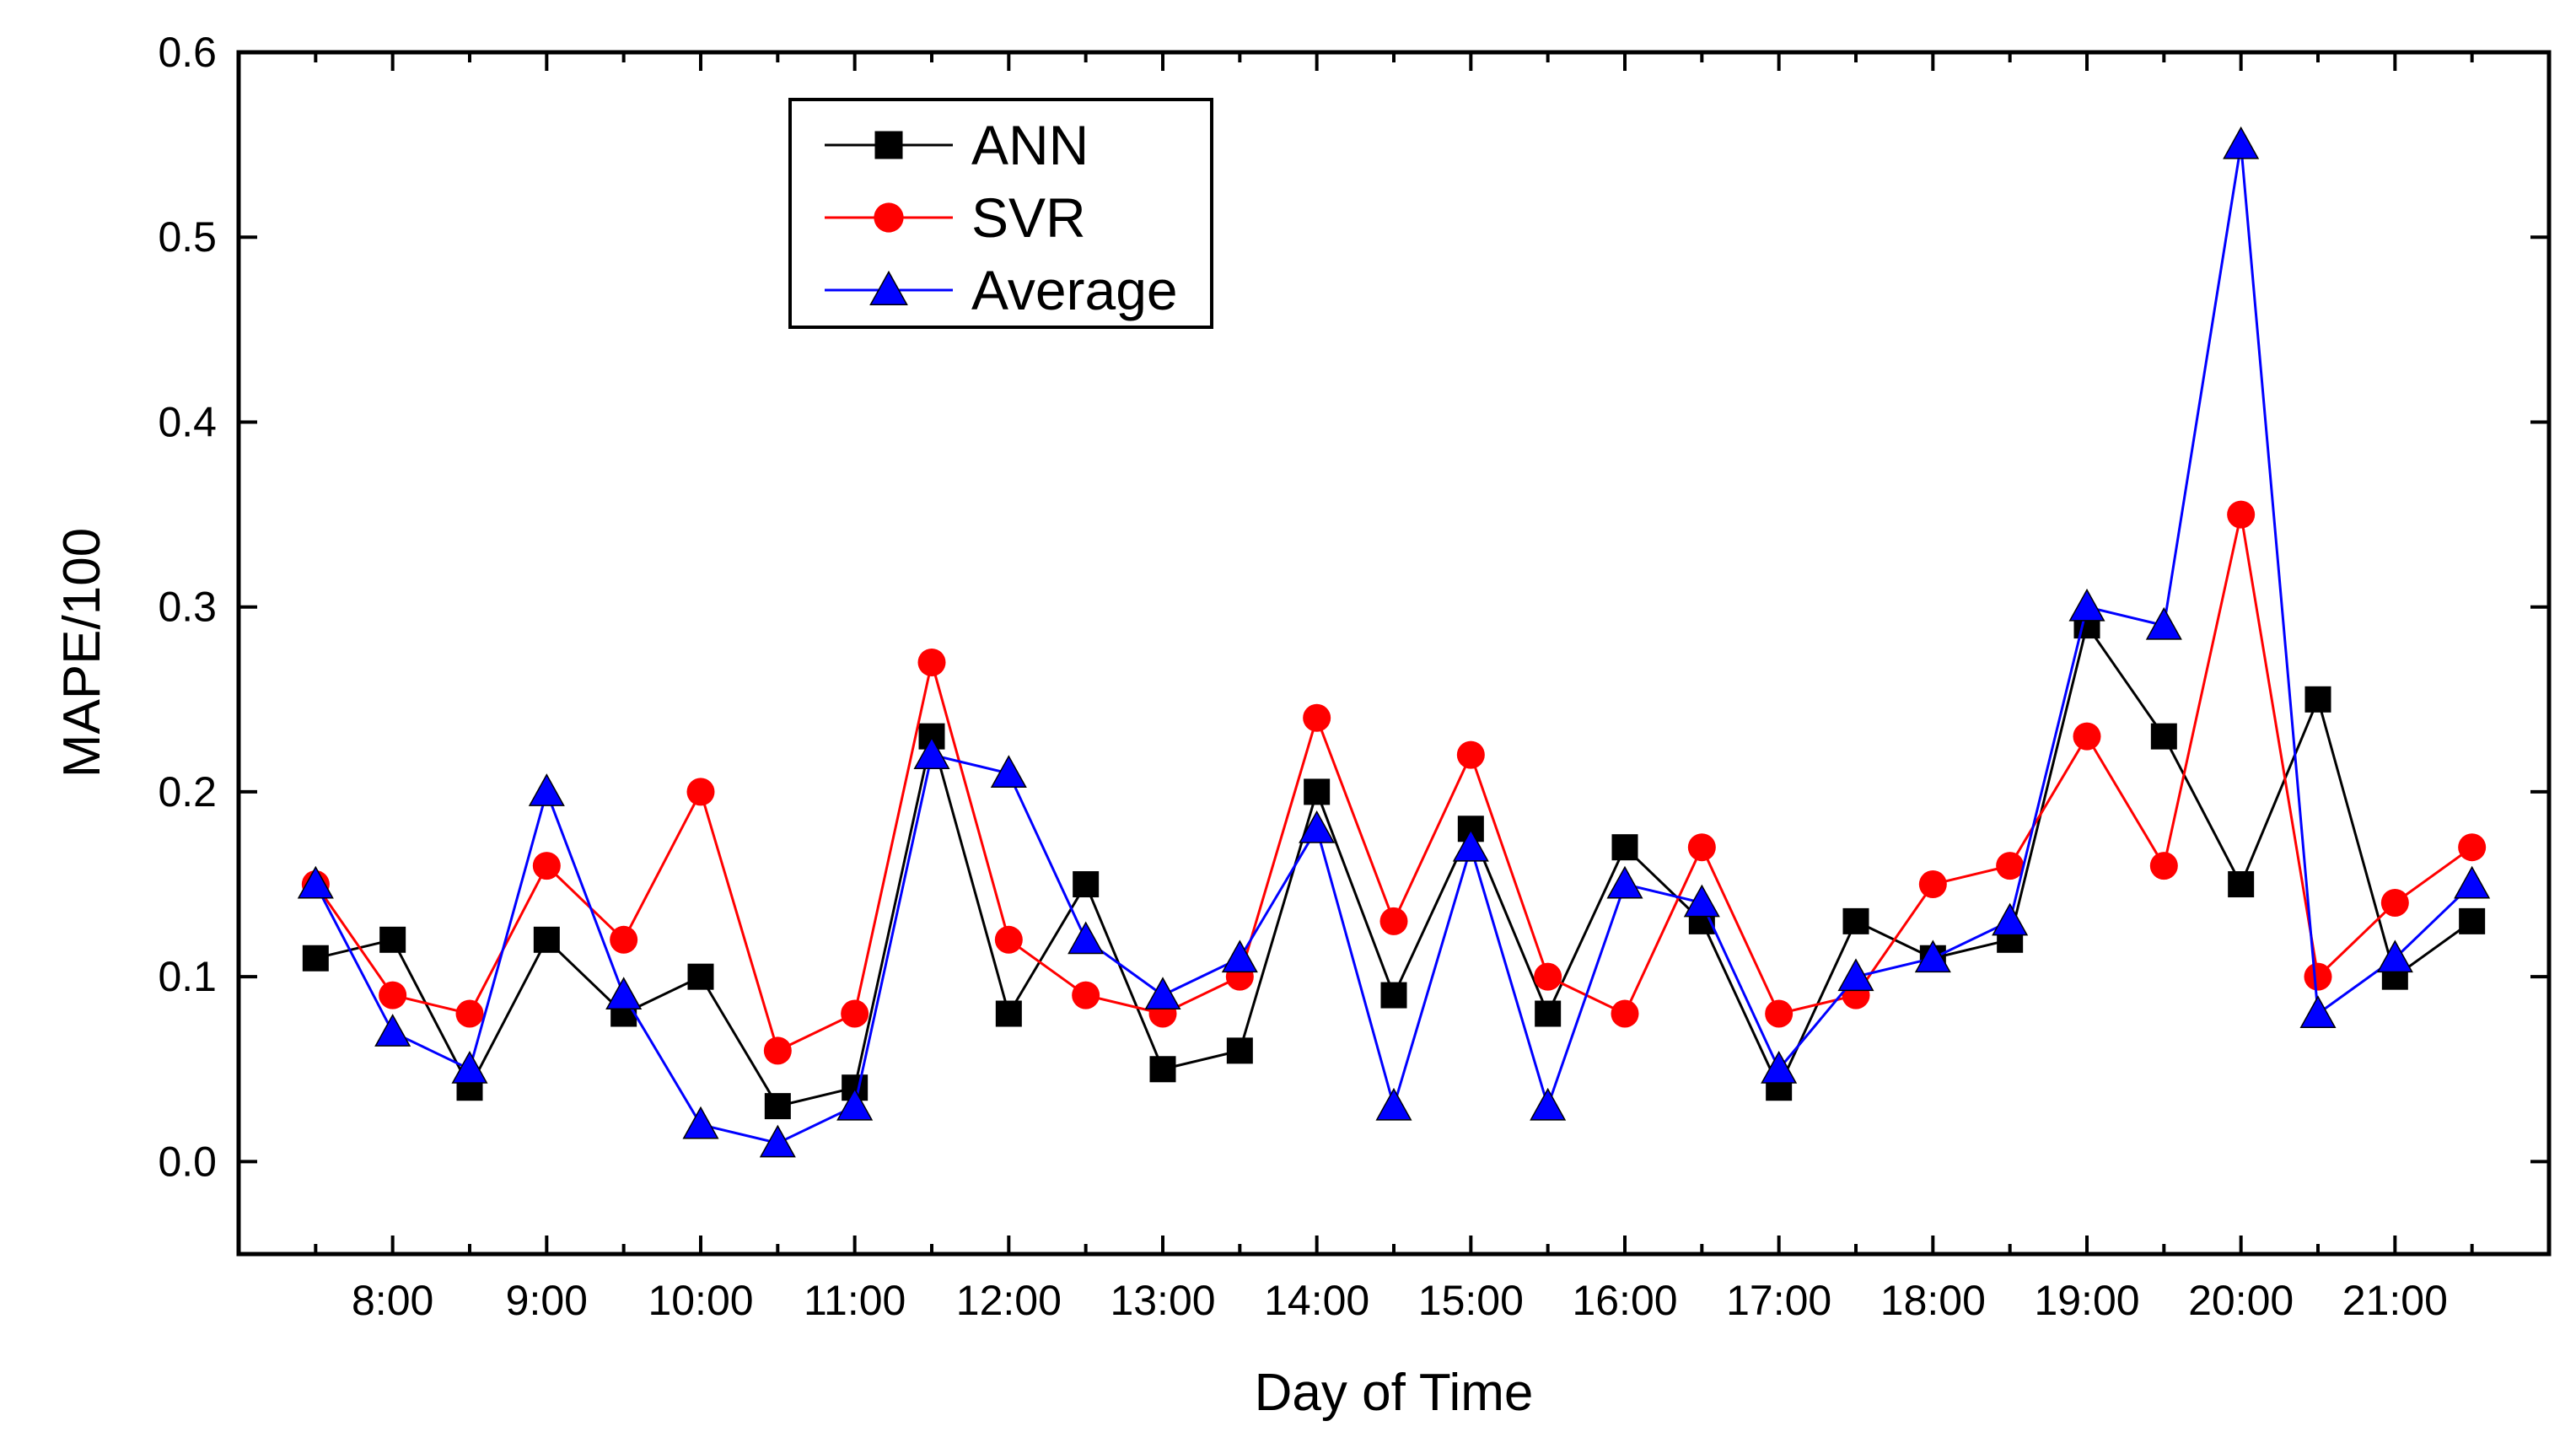 The height and width of the screenshot is (1432, 2576). Describe the element at coordinates (1009, 1300) in the screenshot. I see `x-tick-label: 12:00` at that location.